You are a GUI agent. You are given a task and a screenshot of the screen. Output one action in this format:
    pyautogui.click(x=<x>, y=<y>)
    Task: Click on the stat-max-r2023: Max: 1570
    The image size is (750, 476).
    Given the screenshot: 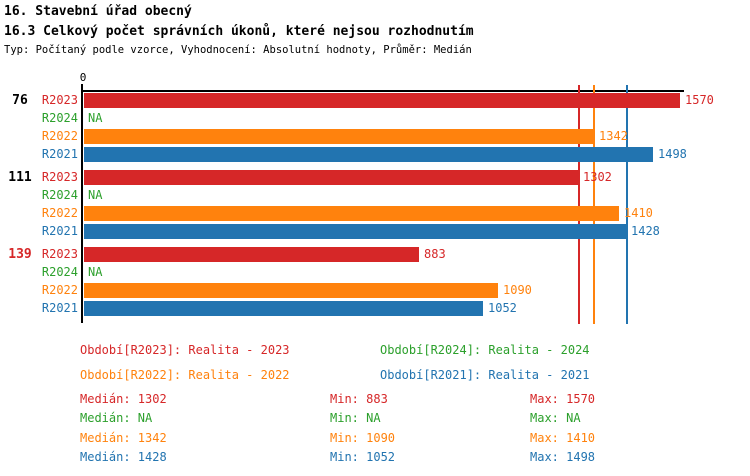 What is the action you would take?
    pyautogui.click(x=563, y=399)
    